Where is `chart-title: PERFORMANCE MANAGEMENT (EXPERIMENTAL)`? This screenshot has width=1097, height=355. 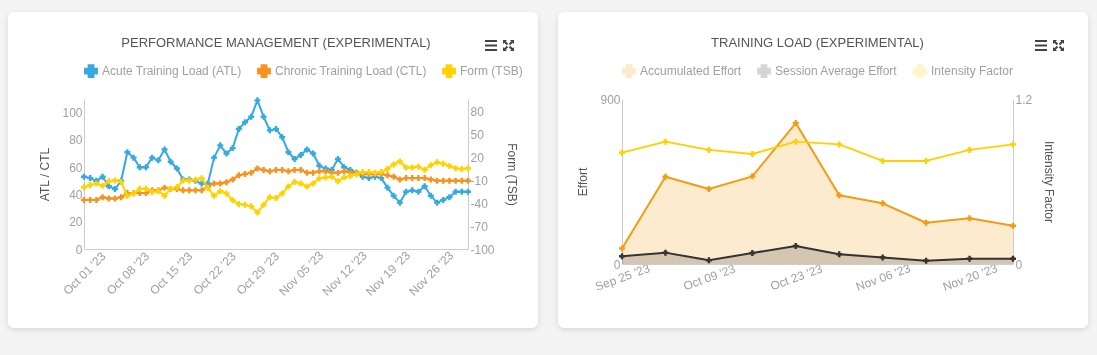 chart-title: PERFORMANCE MANAGEMENT (EXPERIMENTAL) is located at coordinates (276, 42).